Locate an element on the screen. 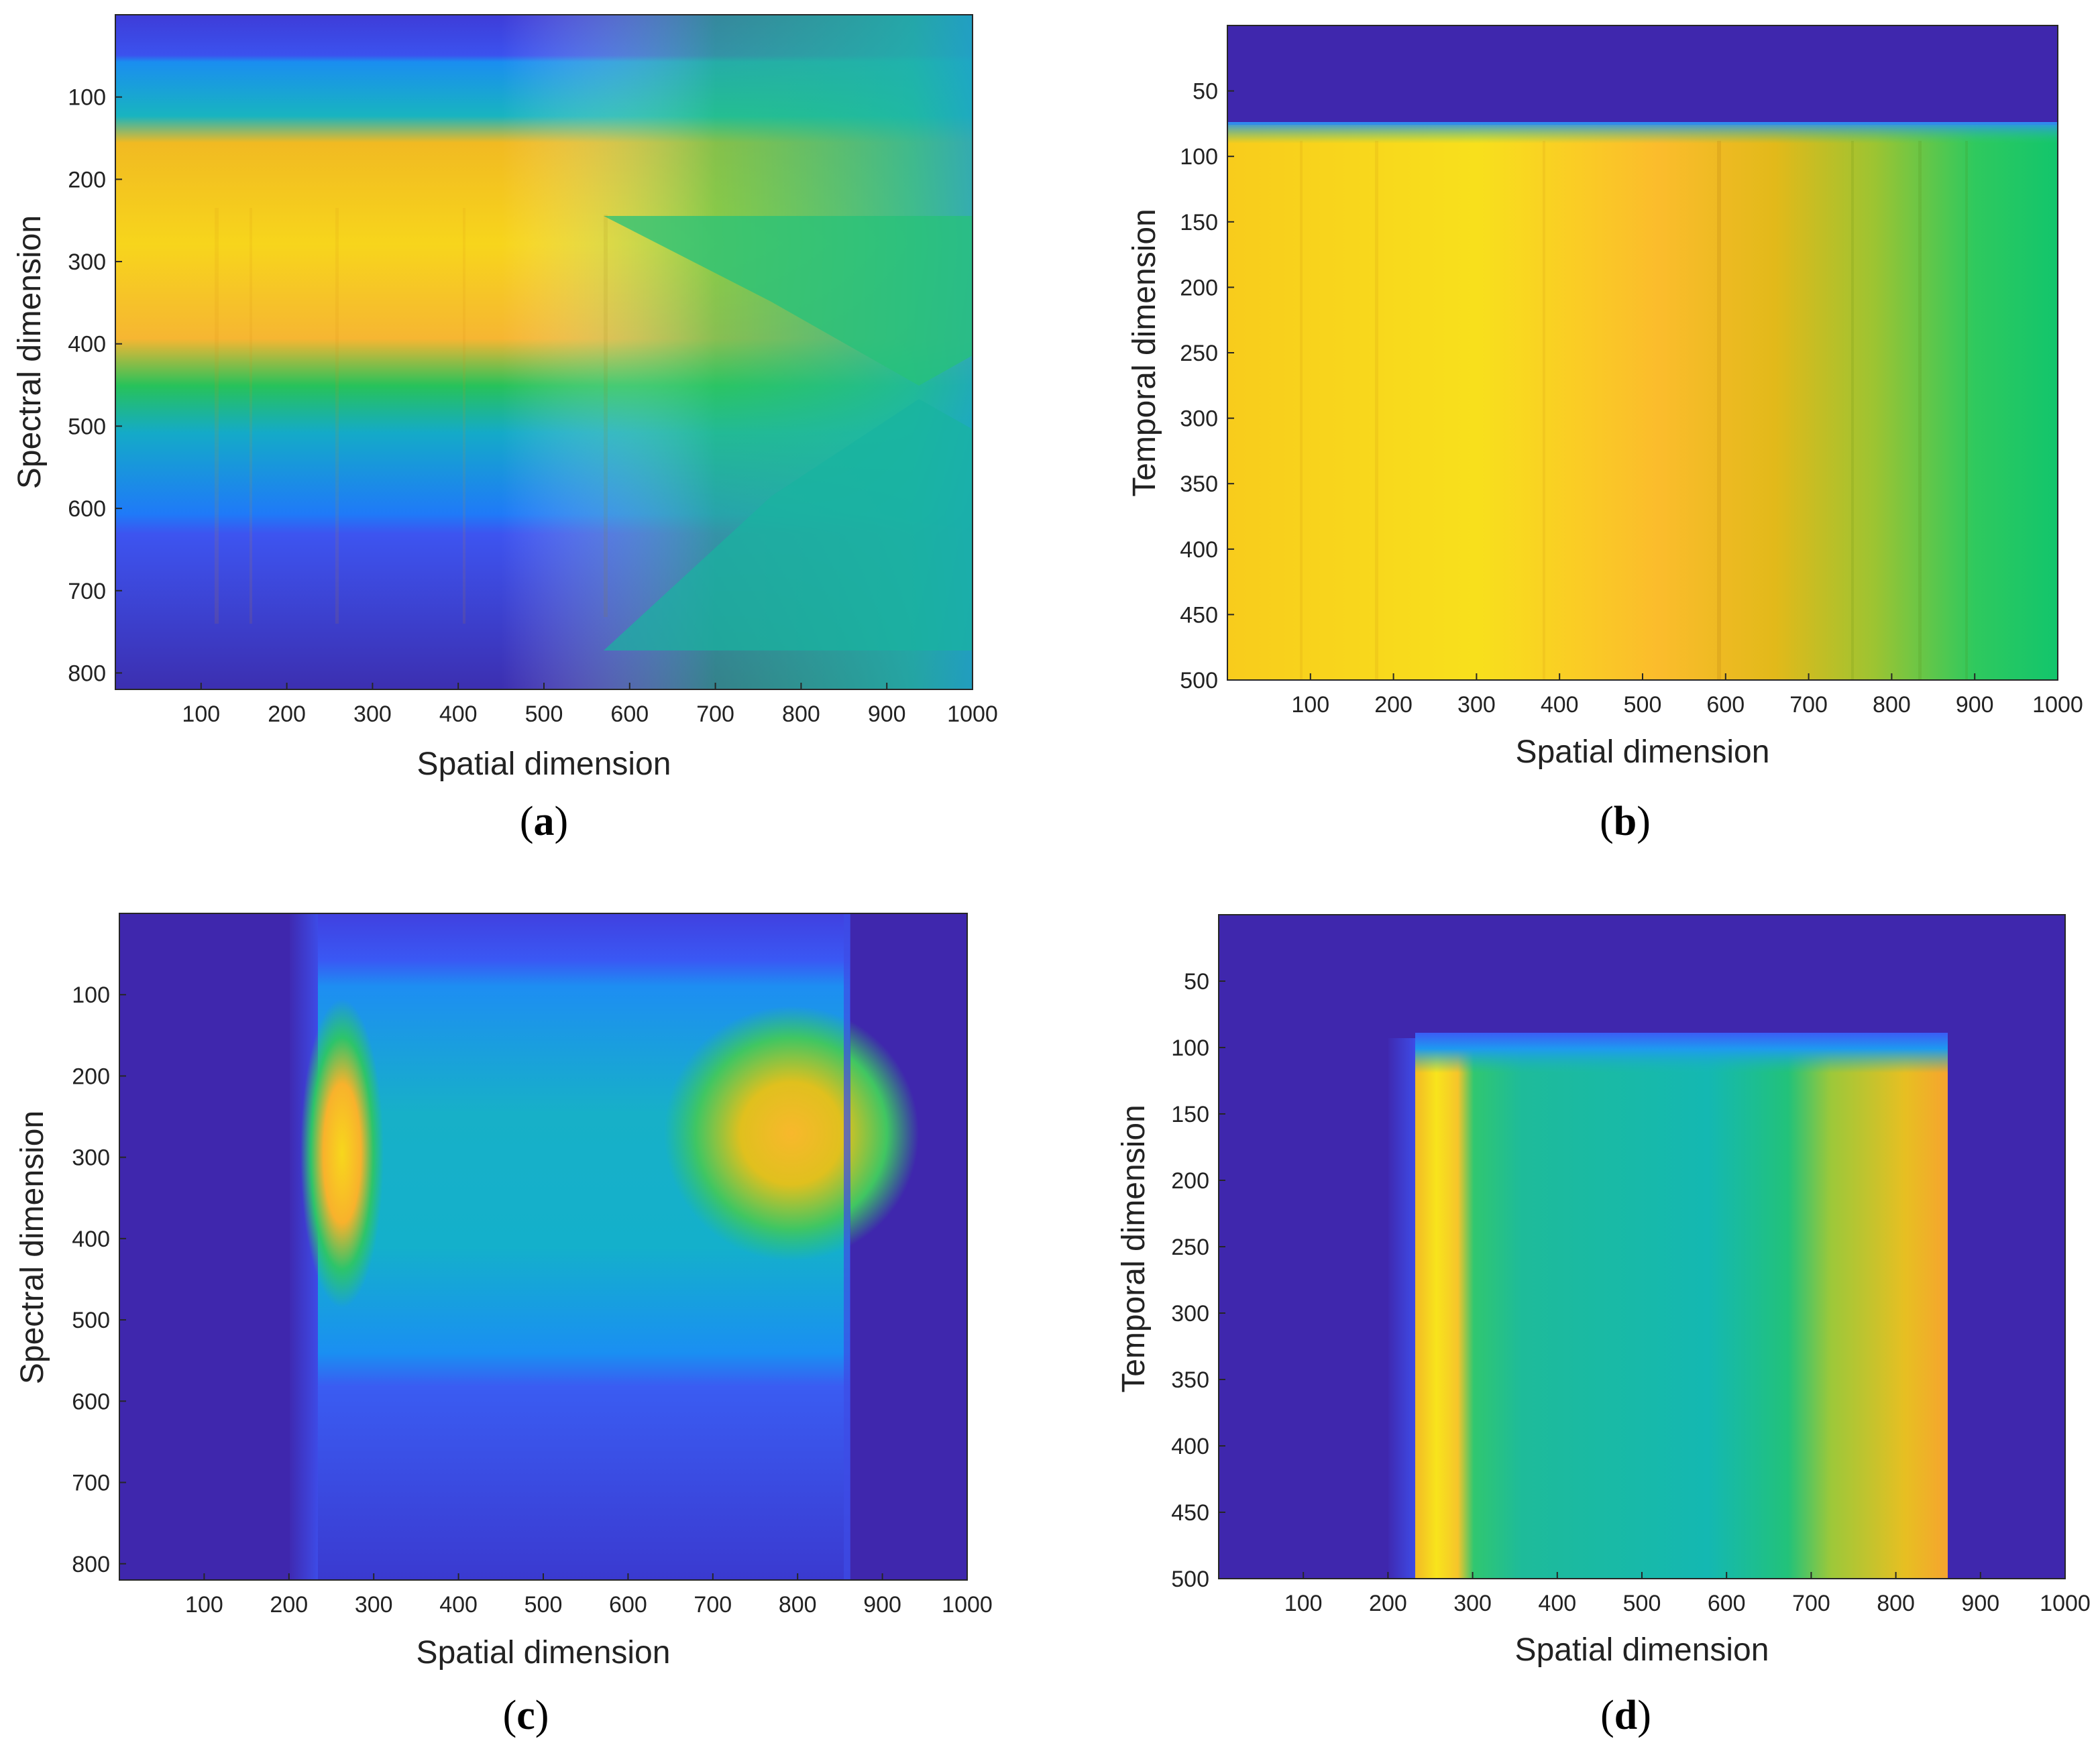  xlabel-a: Spatial dimension is located at coordinates (544, 764).